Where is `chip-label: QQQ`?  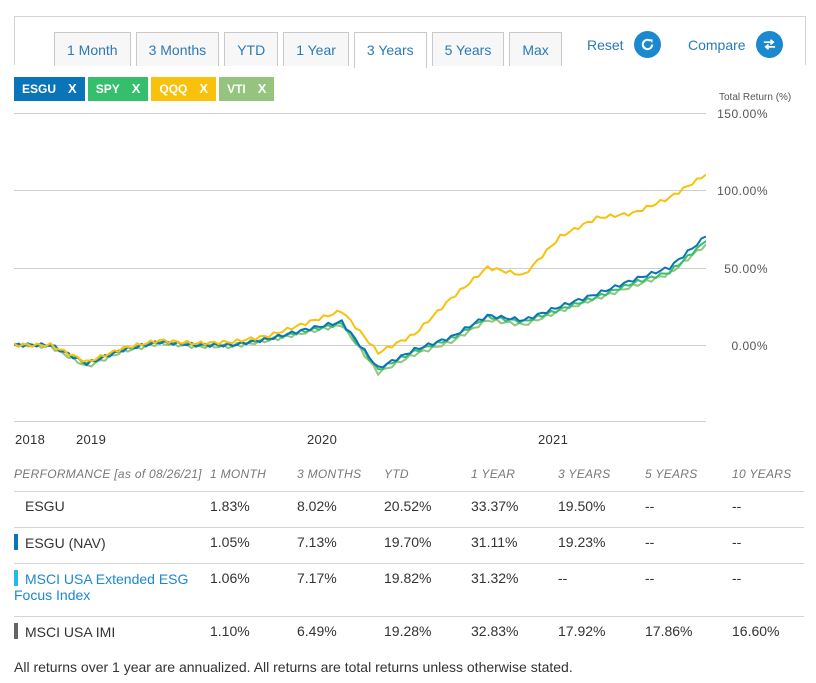 chip-label: QQQ is located at coordinates (173, 89).